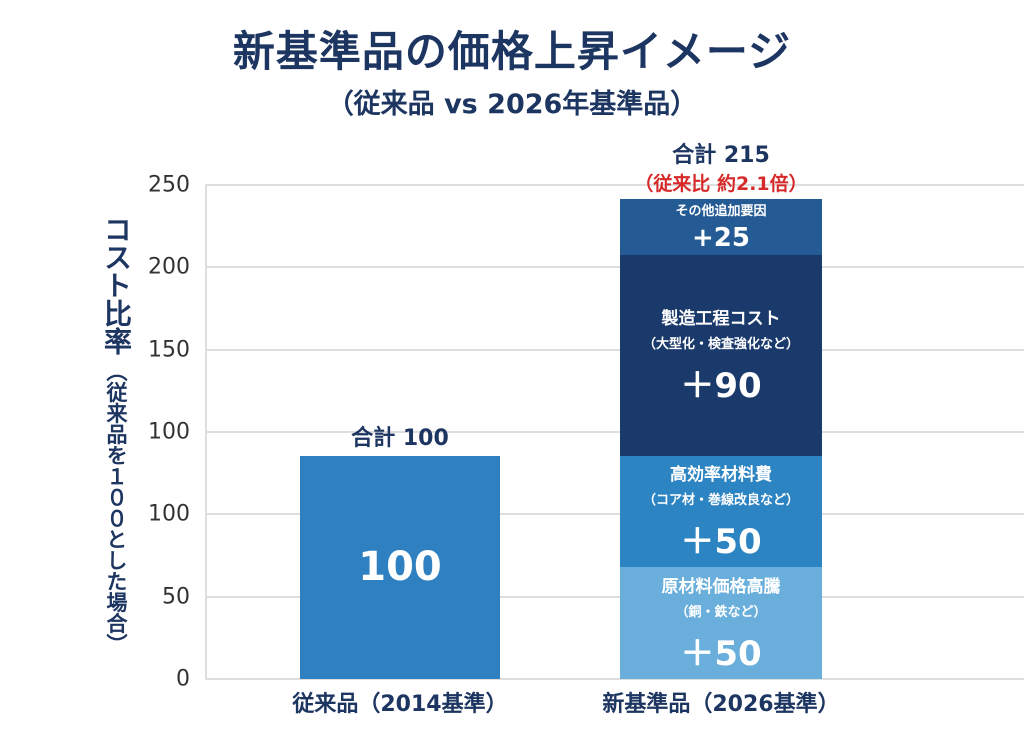 The width and height of the screenshot is (1024, 742). What do you see at coordinates (721, 212) in the screenshot?
I see `segment-name: その他追加要因` at bounding box center [721, 212].